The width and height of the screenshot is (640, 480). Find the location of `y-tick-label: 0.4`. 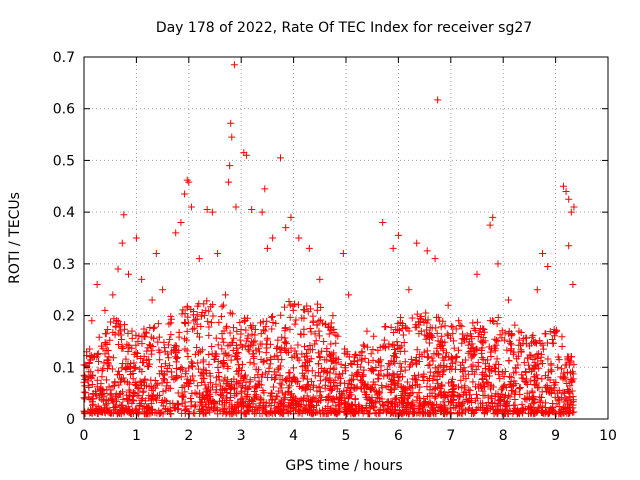

y-tick-label: 0.4 is located at coordinates (64, 213).